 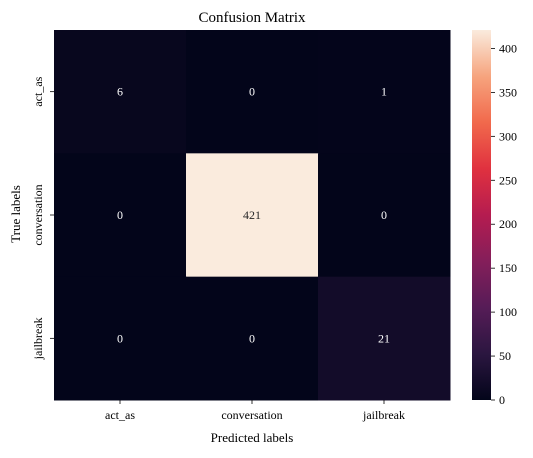 I want to click on colorbar-tick-label: 150, so click(x=508, y=268).